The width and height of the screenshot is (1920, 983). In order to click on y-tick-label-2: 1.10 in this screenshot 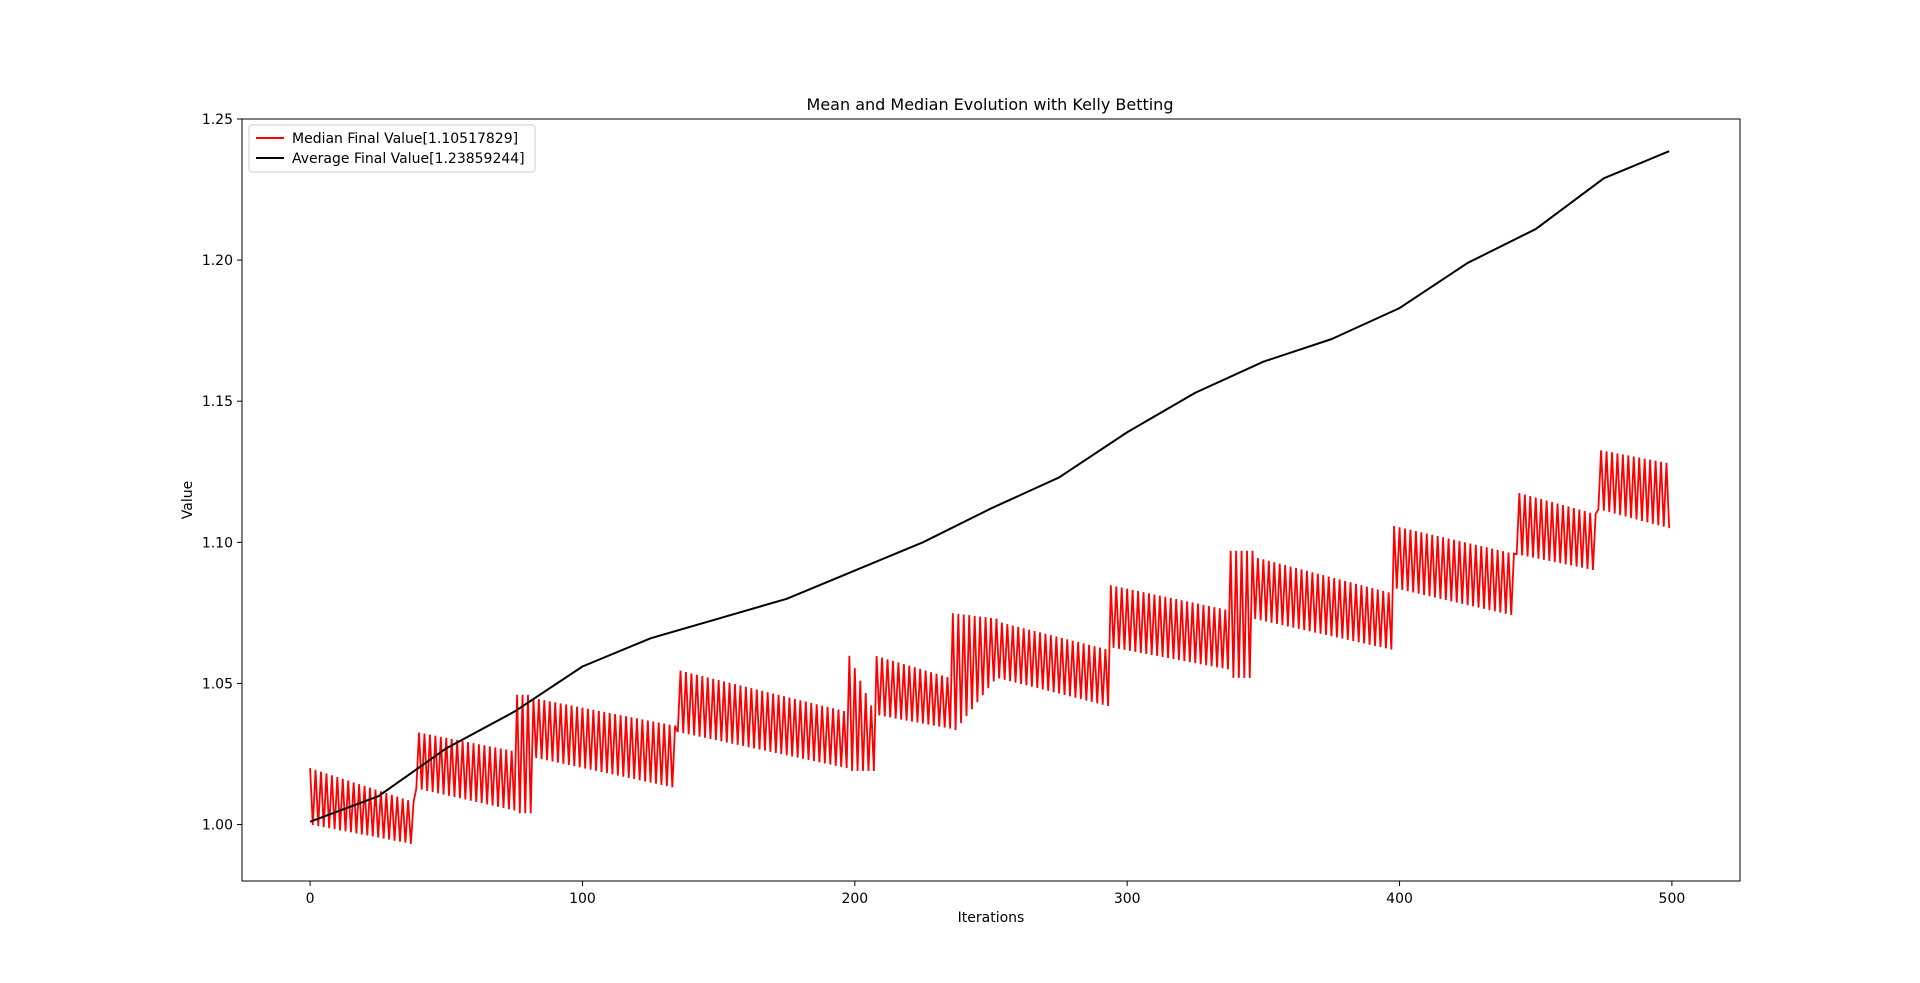, I will do `click(217, 543)`.